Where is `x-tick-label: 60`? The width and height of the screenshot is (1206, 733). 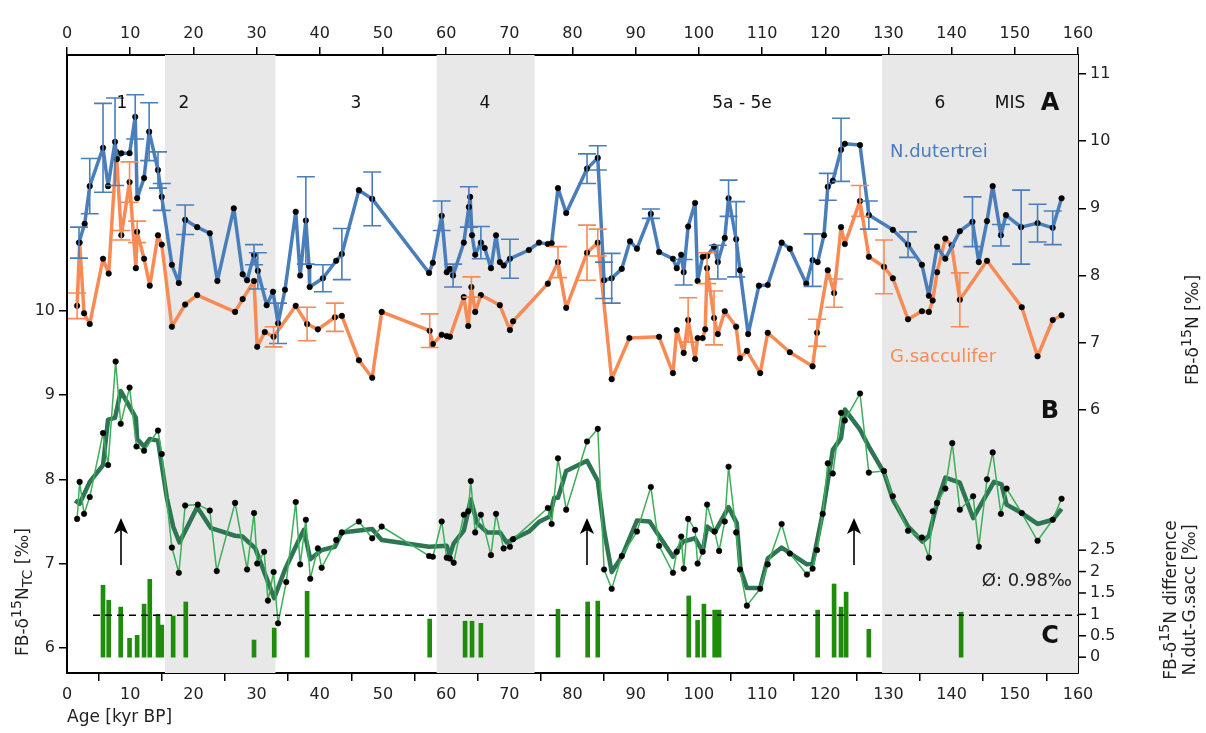
x-tick-label: 60 is located at coordinates (446, 693).